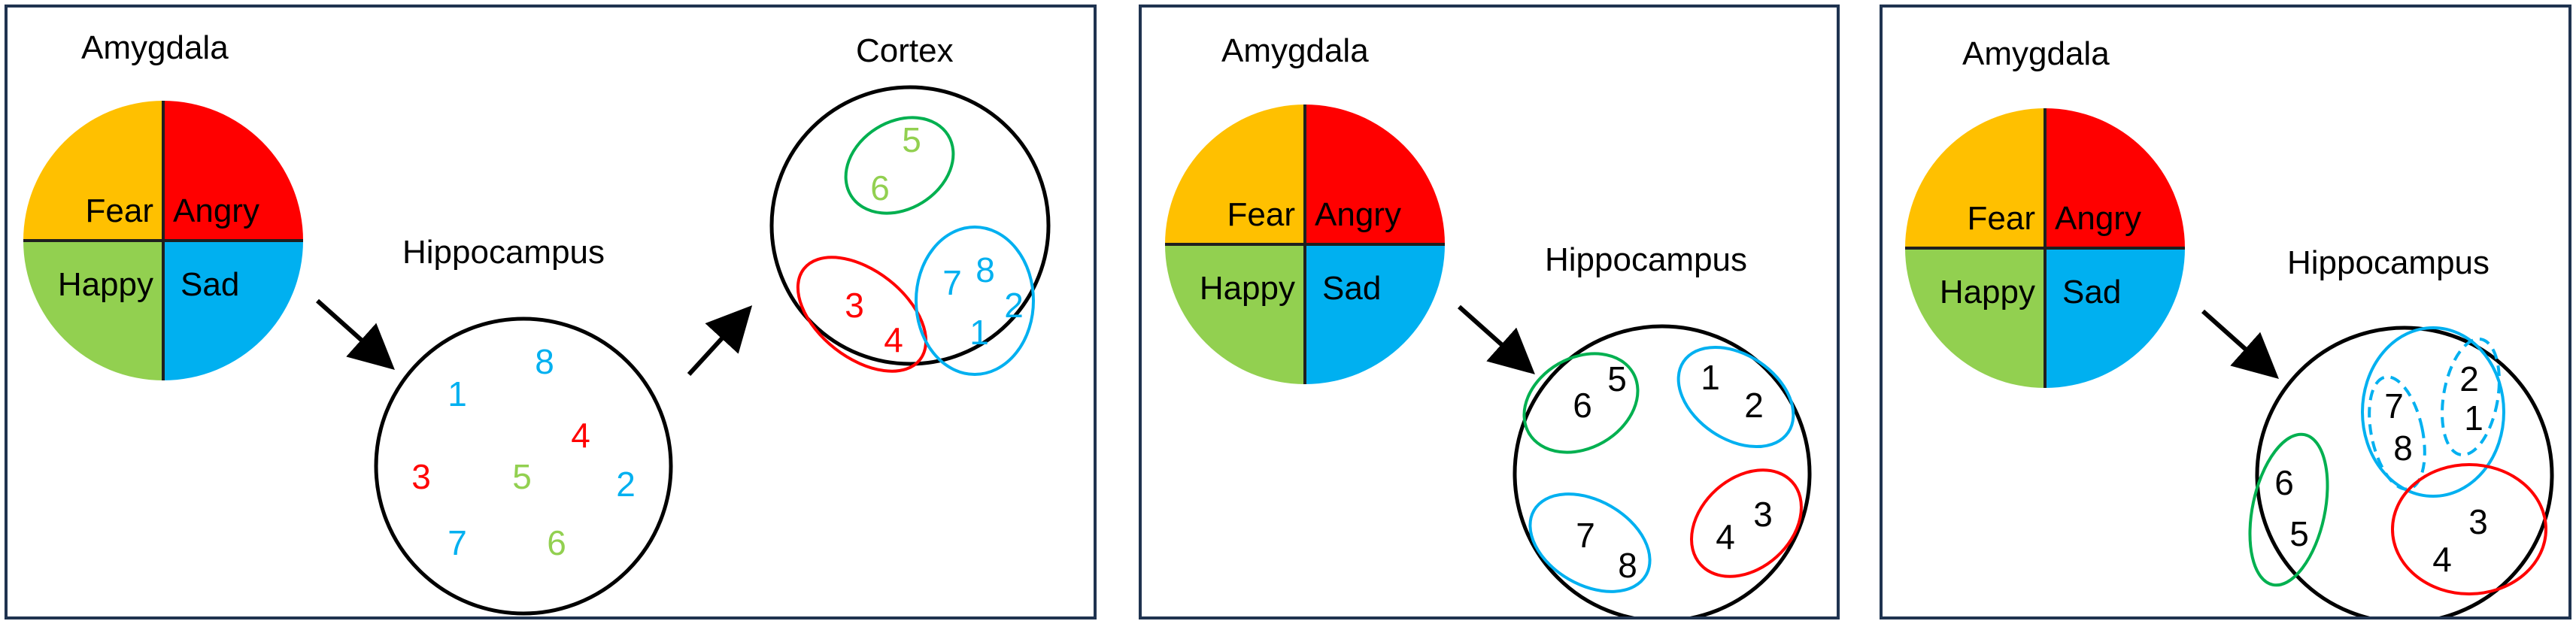 The height and width of the screenshot is (624, 2576). What do you see at coordinates (457, 393) in the screenshot?
I see `hippocampus-number: 1` at bounding box center [457, 393].